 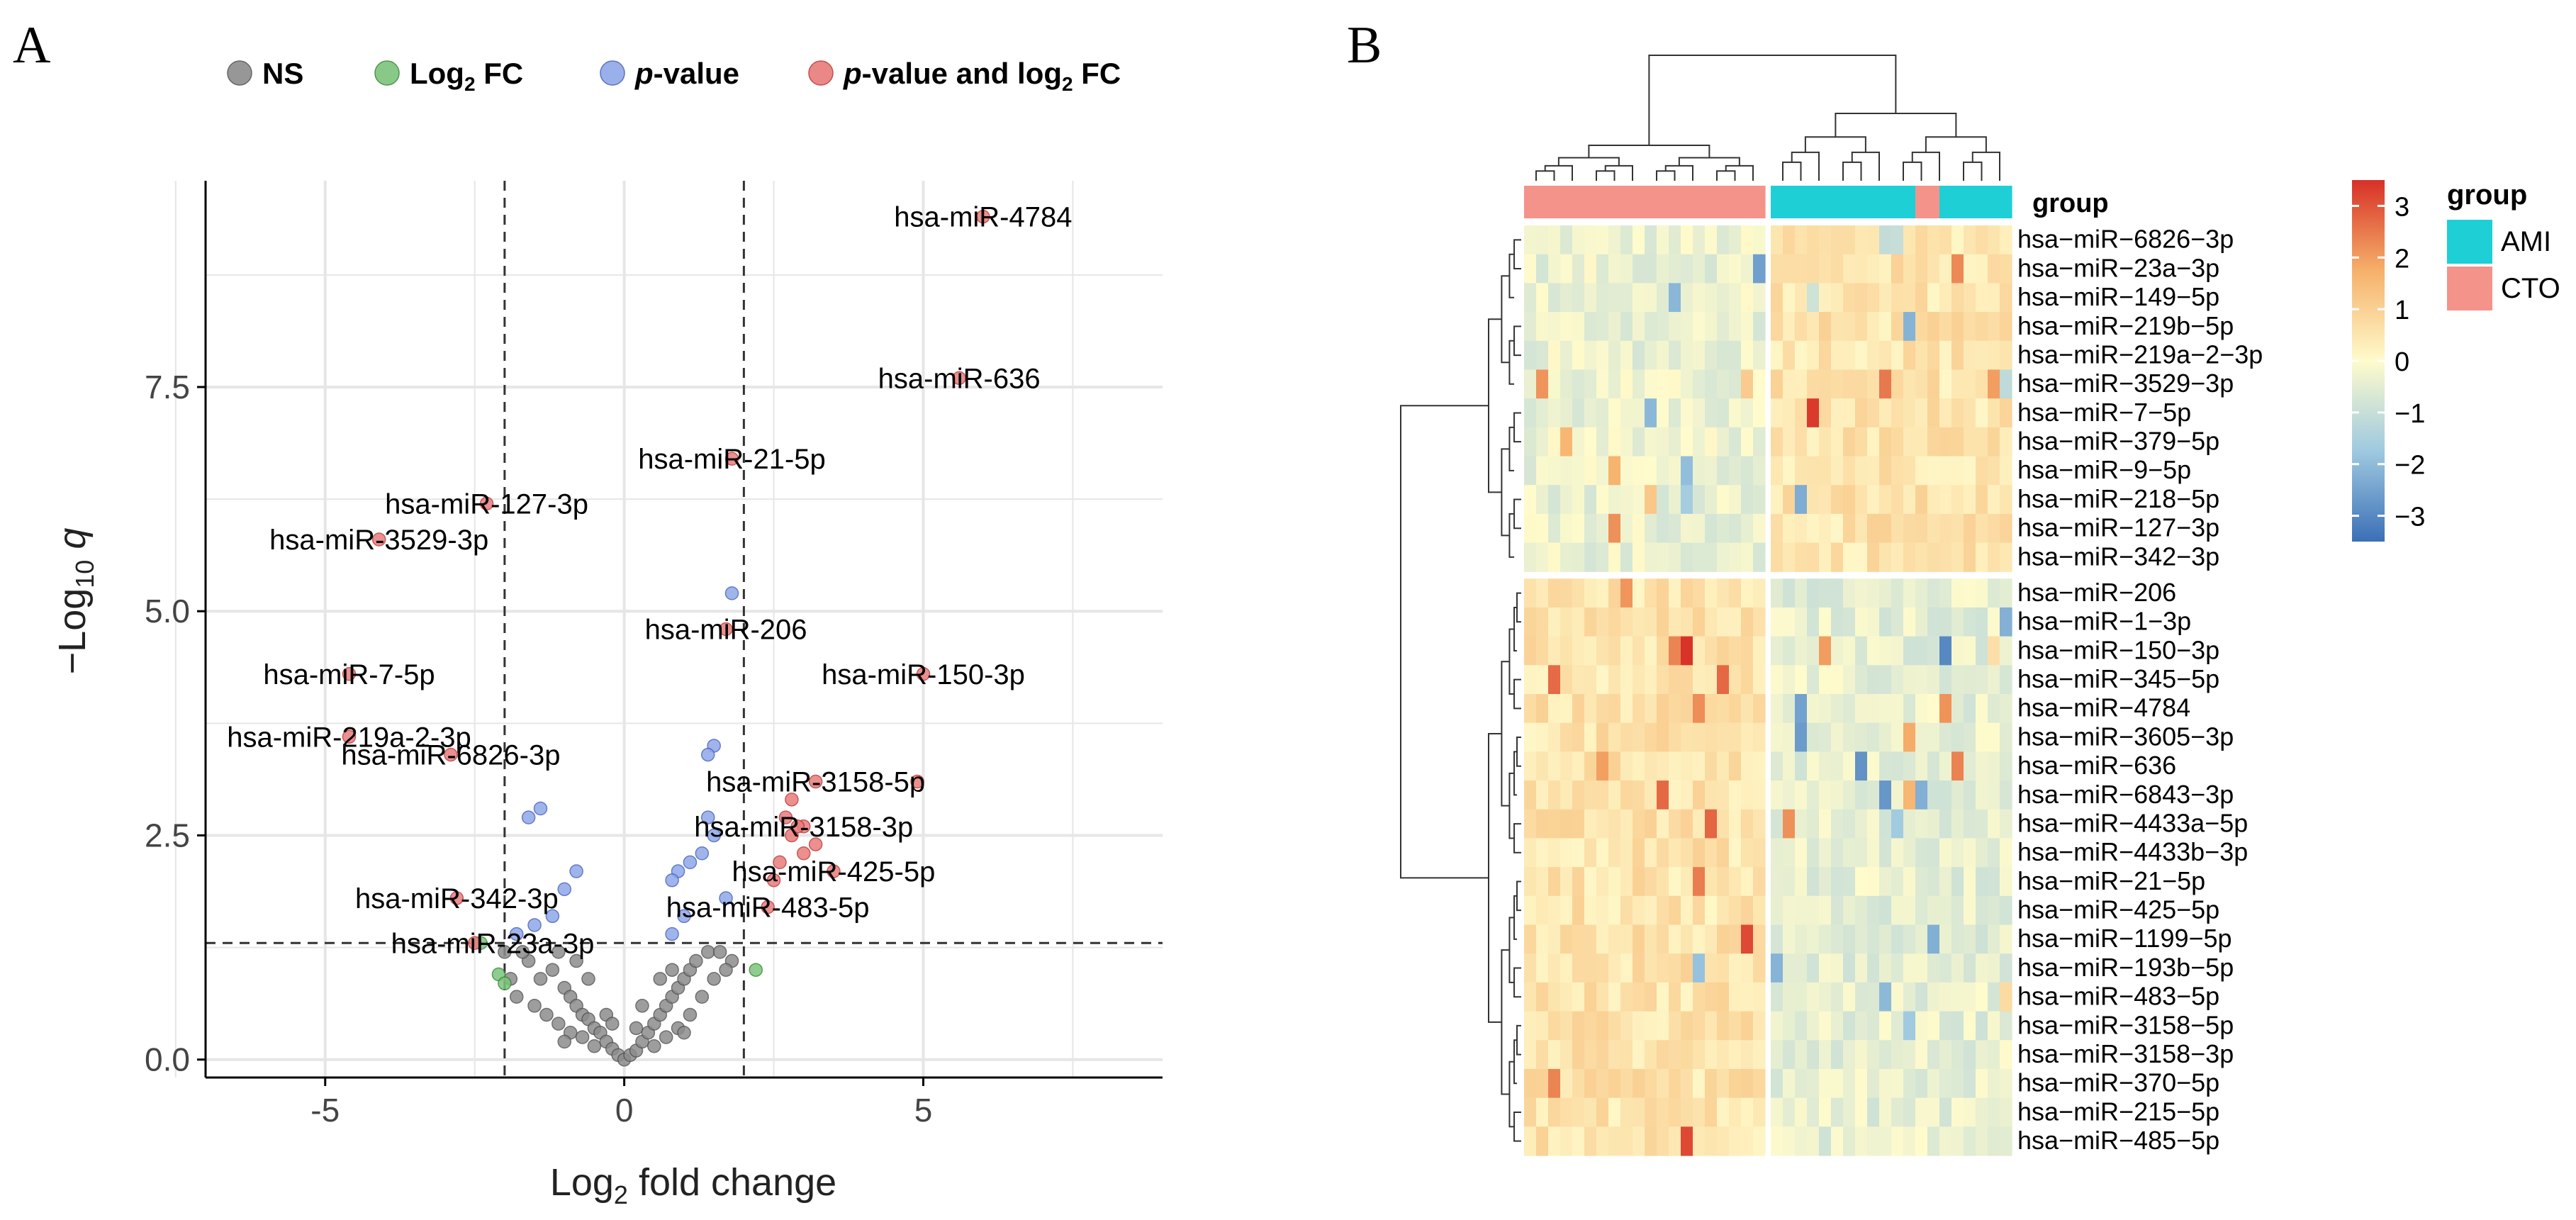 I want to click on row-label: hsa−miR−219b−5p, so click(x=2126, y=325).